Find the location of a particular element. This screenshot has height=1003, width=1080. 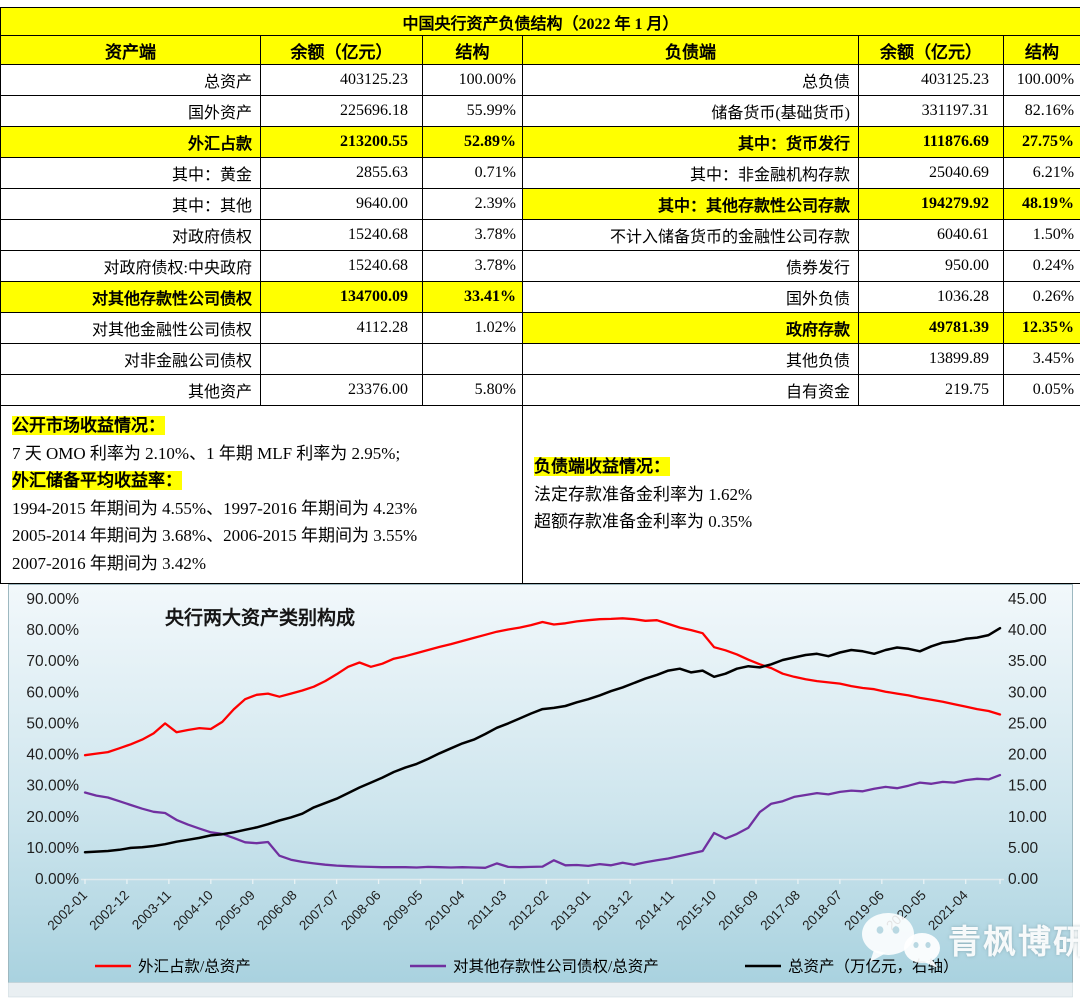

liability-balance-cell: 194279.92 is located at coordinates (931, 204).